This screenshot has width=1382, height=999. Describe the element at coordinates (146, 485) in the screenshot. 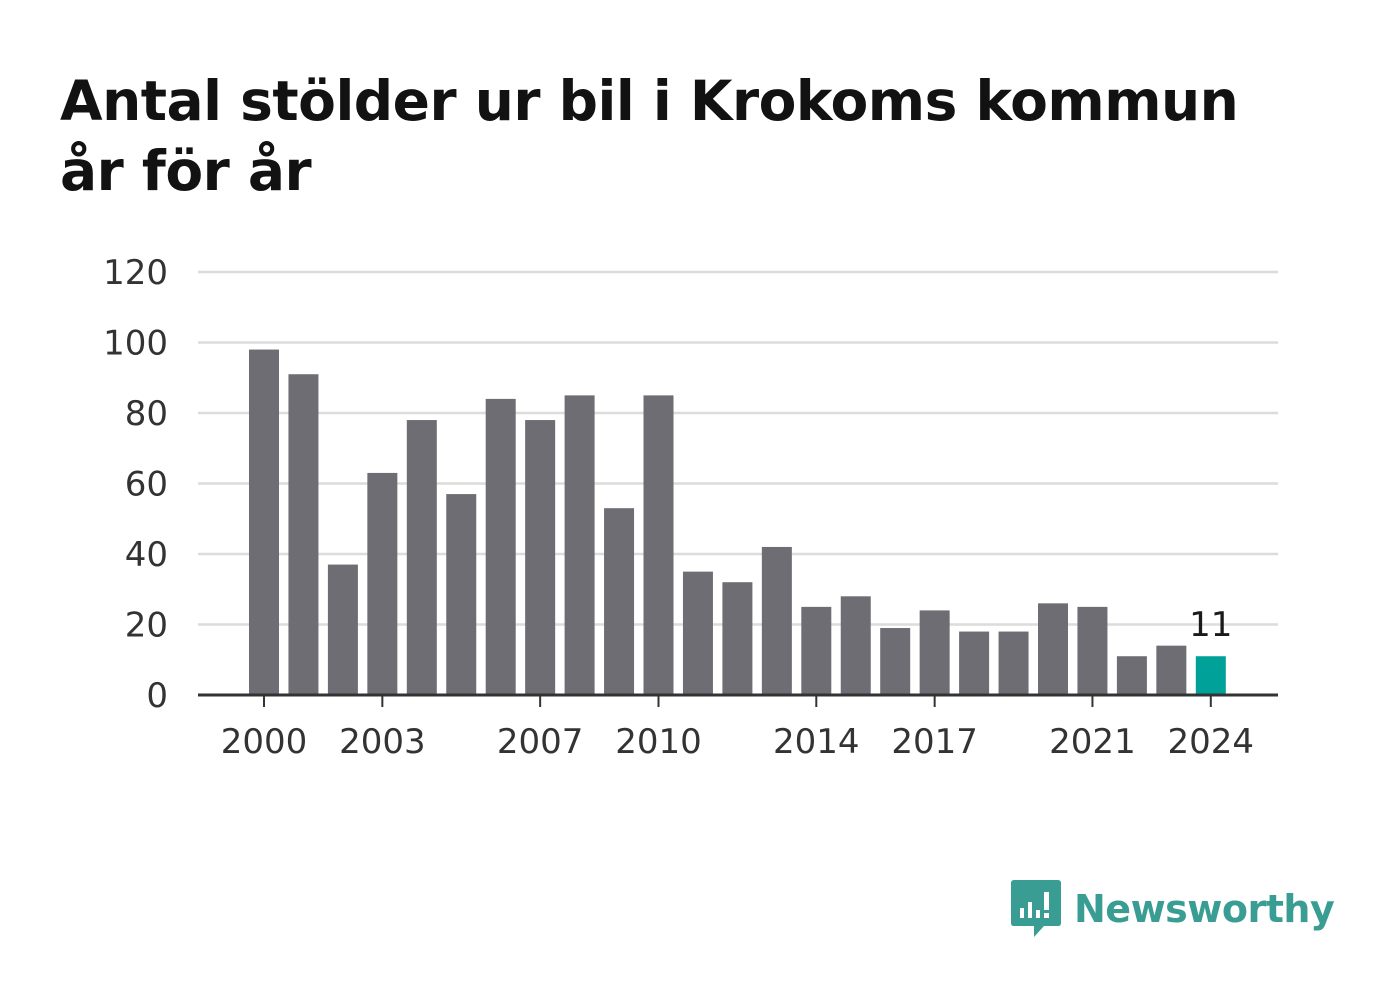

I see `y-tick-label: 60` at that location.